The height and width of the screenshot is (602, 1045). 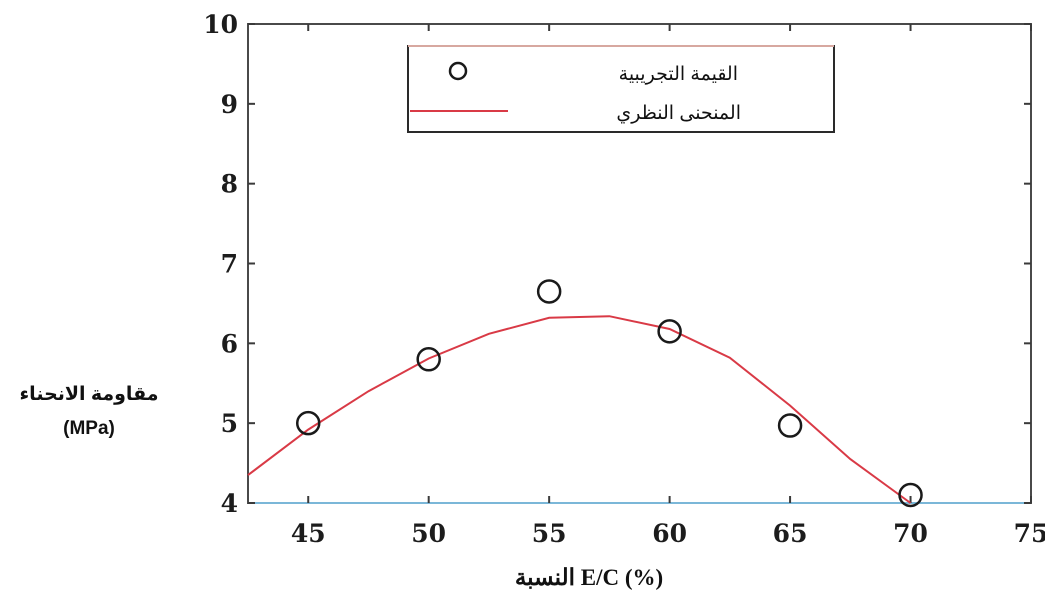 What do you see at coordinates (669, 533) in the screenshot?
I see `x-tick-label: 60` at bounding box center [669, 533].